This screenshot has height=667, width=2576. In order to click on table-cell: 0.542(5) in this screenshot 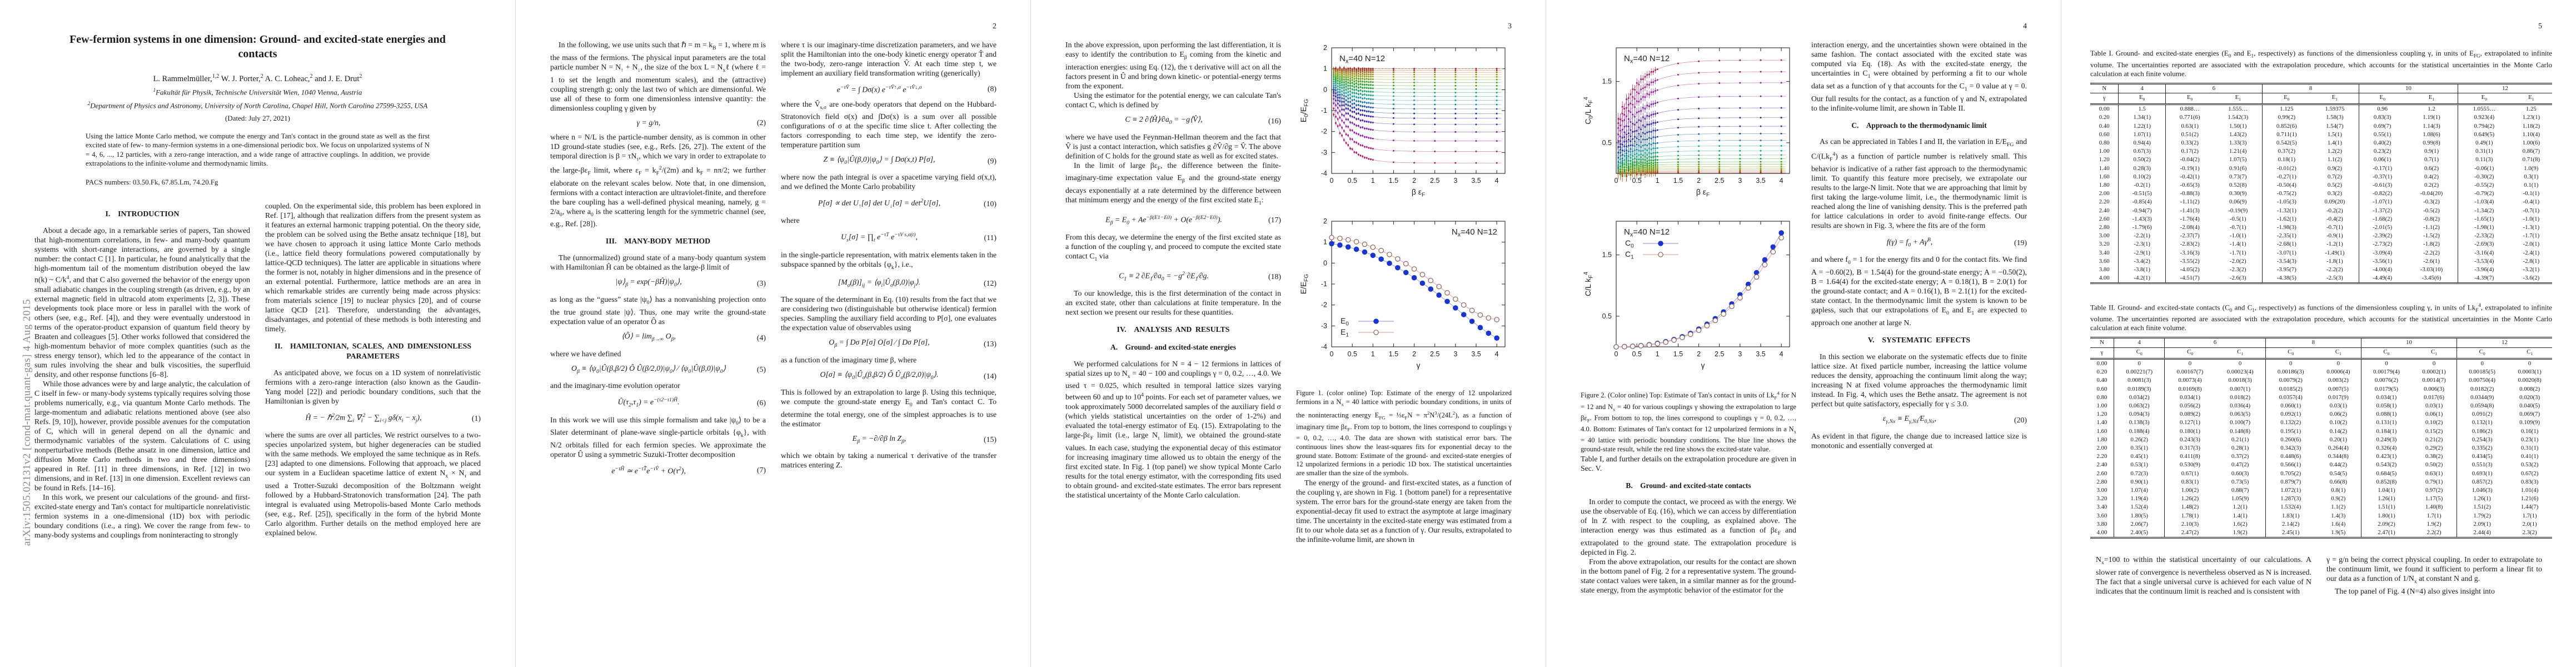, I will do `click(2286, 143)`.